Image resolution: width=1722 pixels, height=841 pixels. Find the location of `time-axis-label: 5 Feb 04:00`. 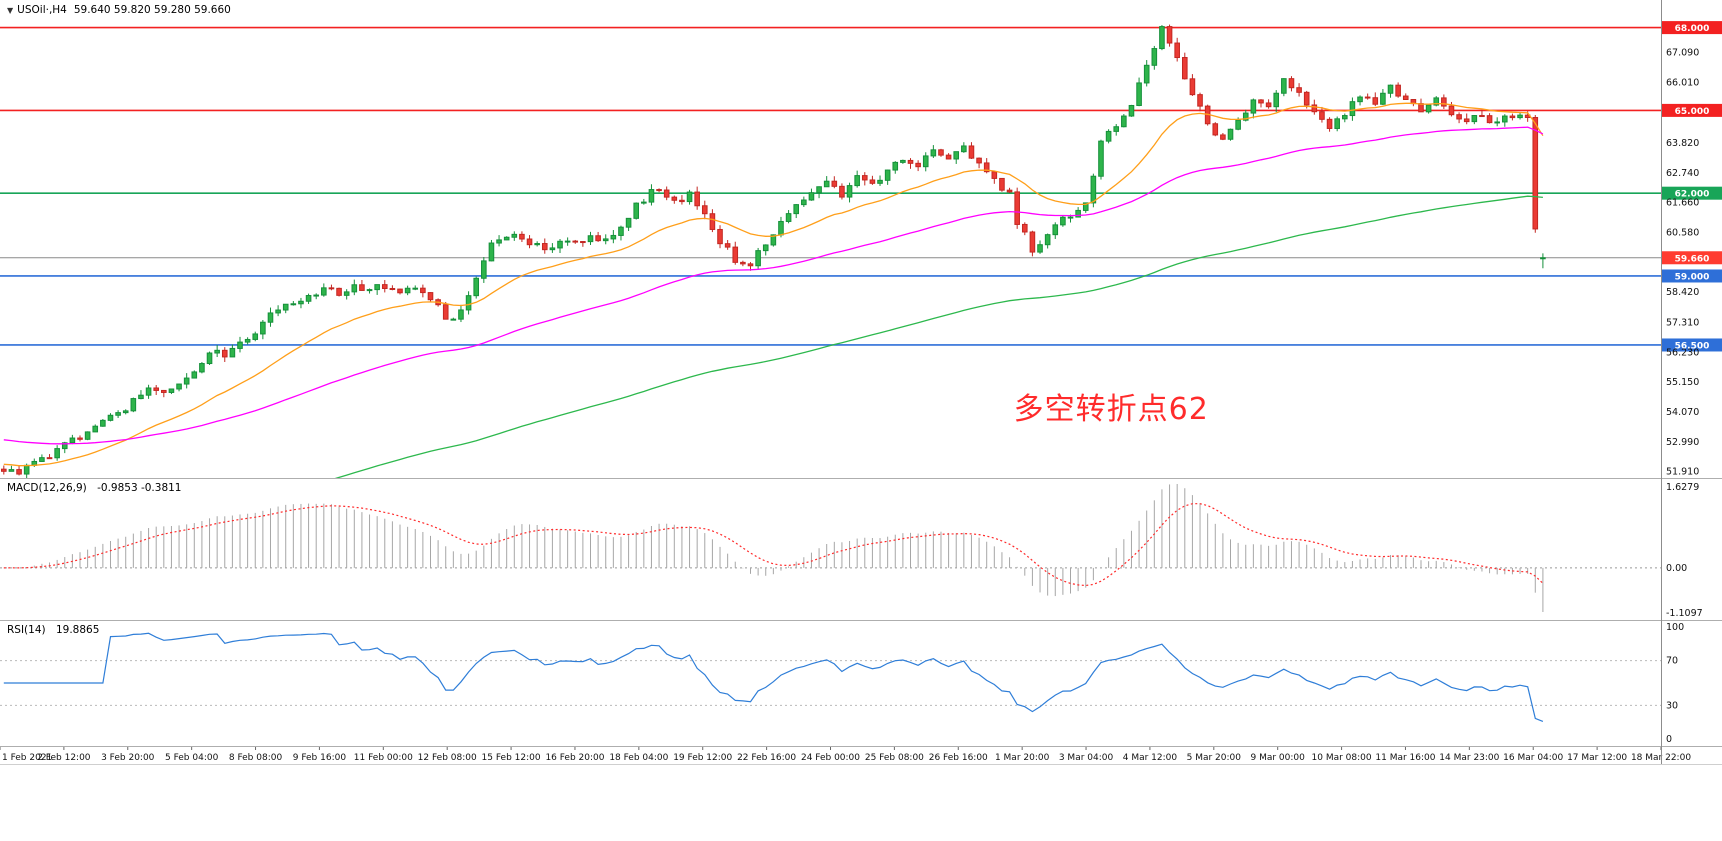

time-axis-label: 5 Feb 04:00 is located at coordinates (192, 758).